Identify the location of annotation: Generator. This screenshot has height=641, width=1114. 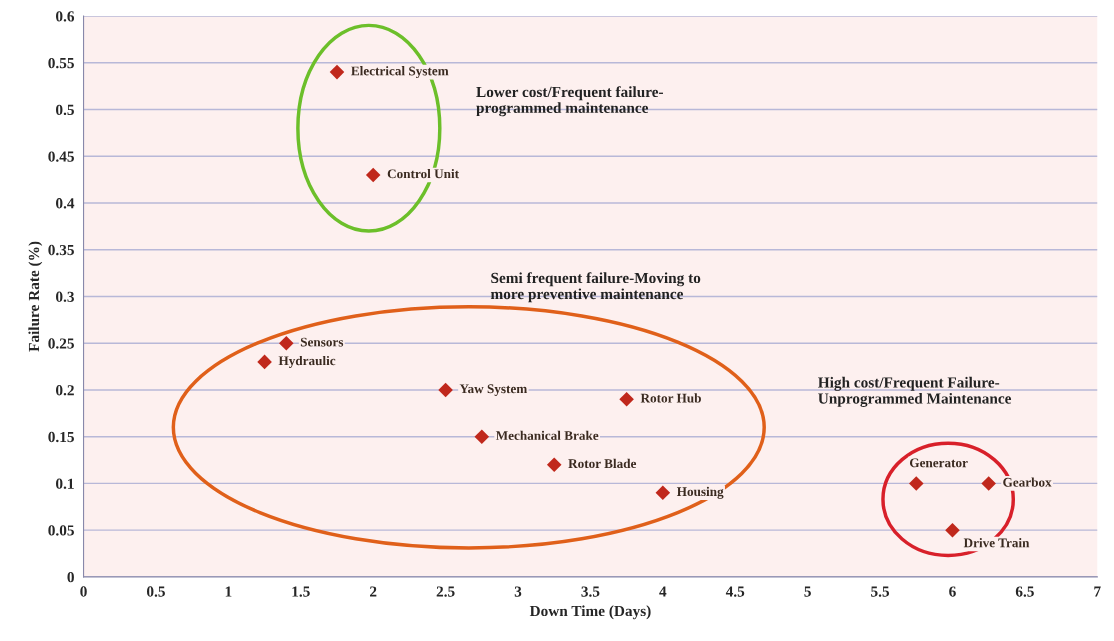
(938, 463).